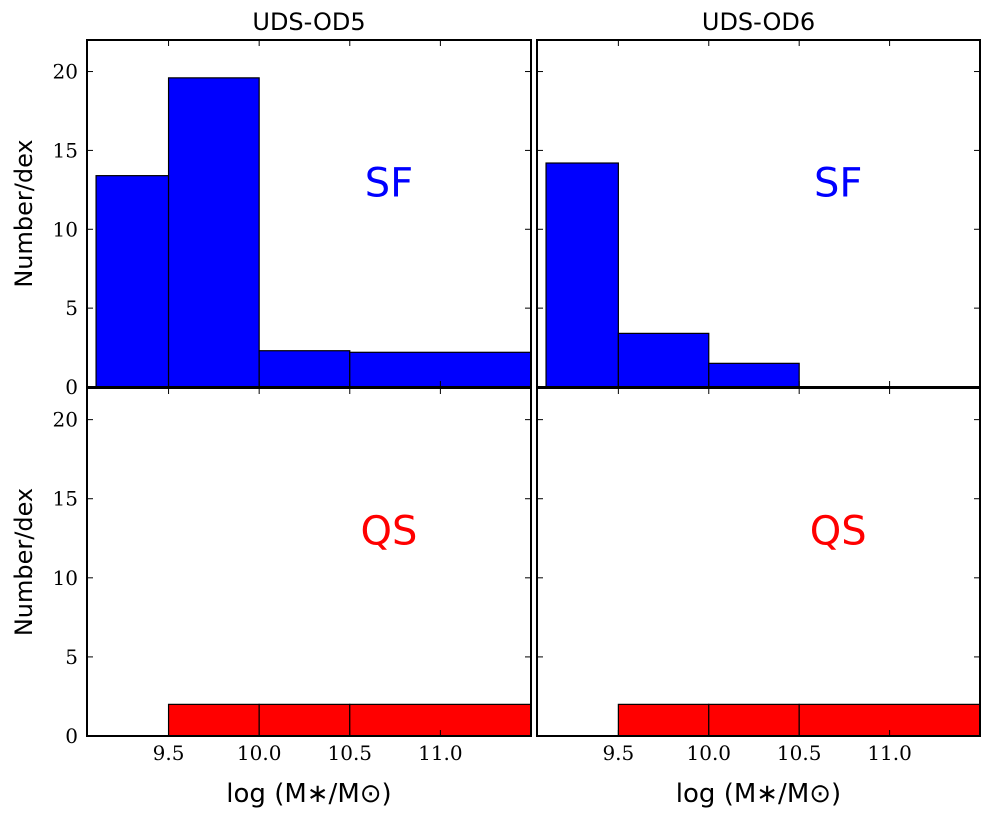 The height and width of the screenshot is (813, 981). I want to click on panel-title: UDS-OD6, so click(758, 22).